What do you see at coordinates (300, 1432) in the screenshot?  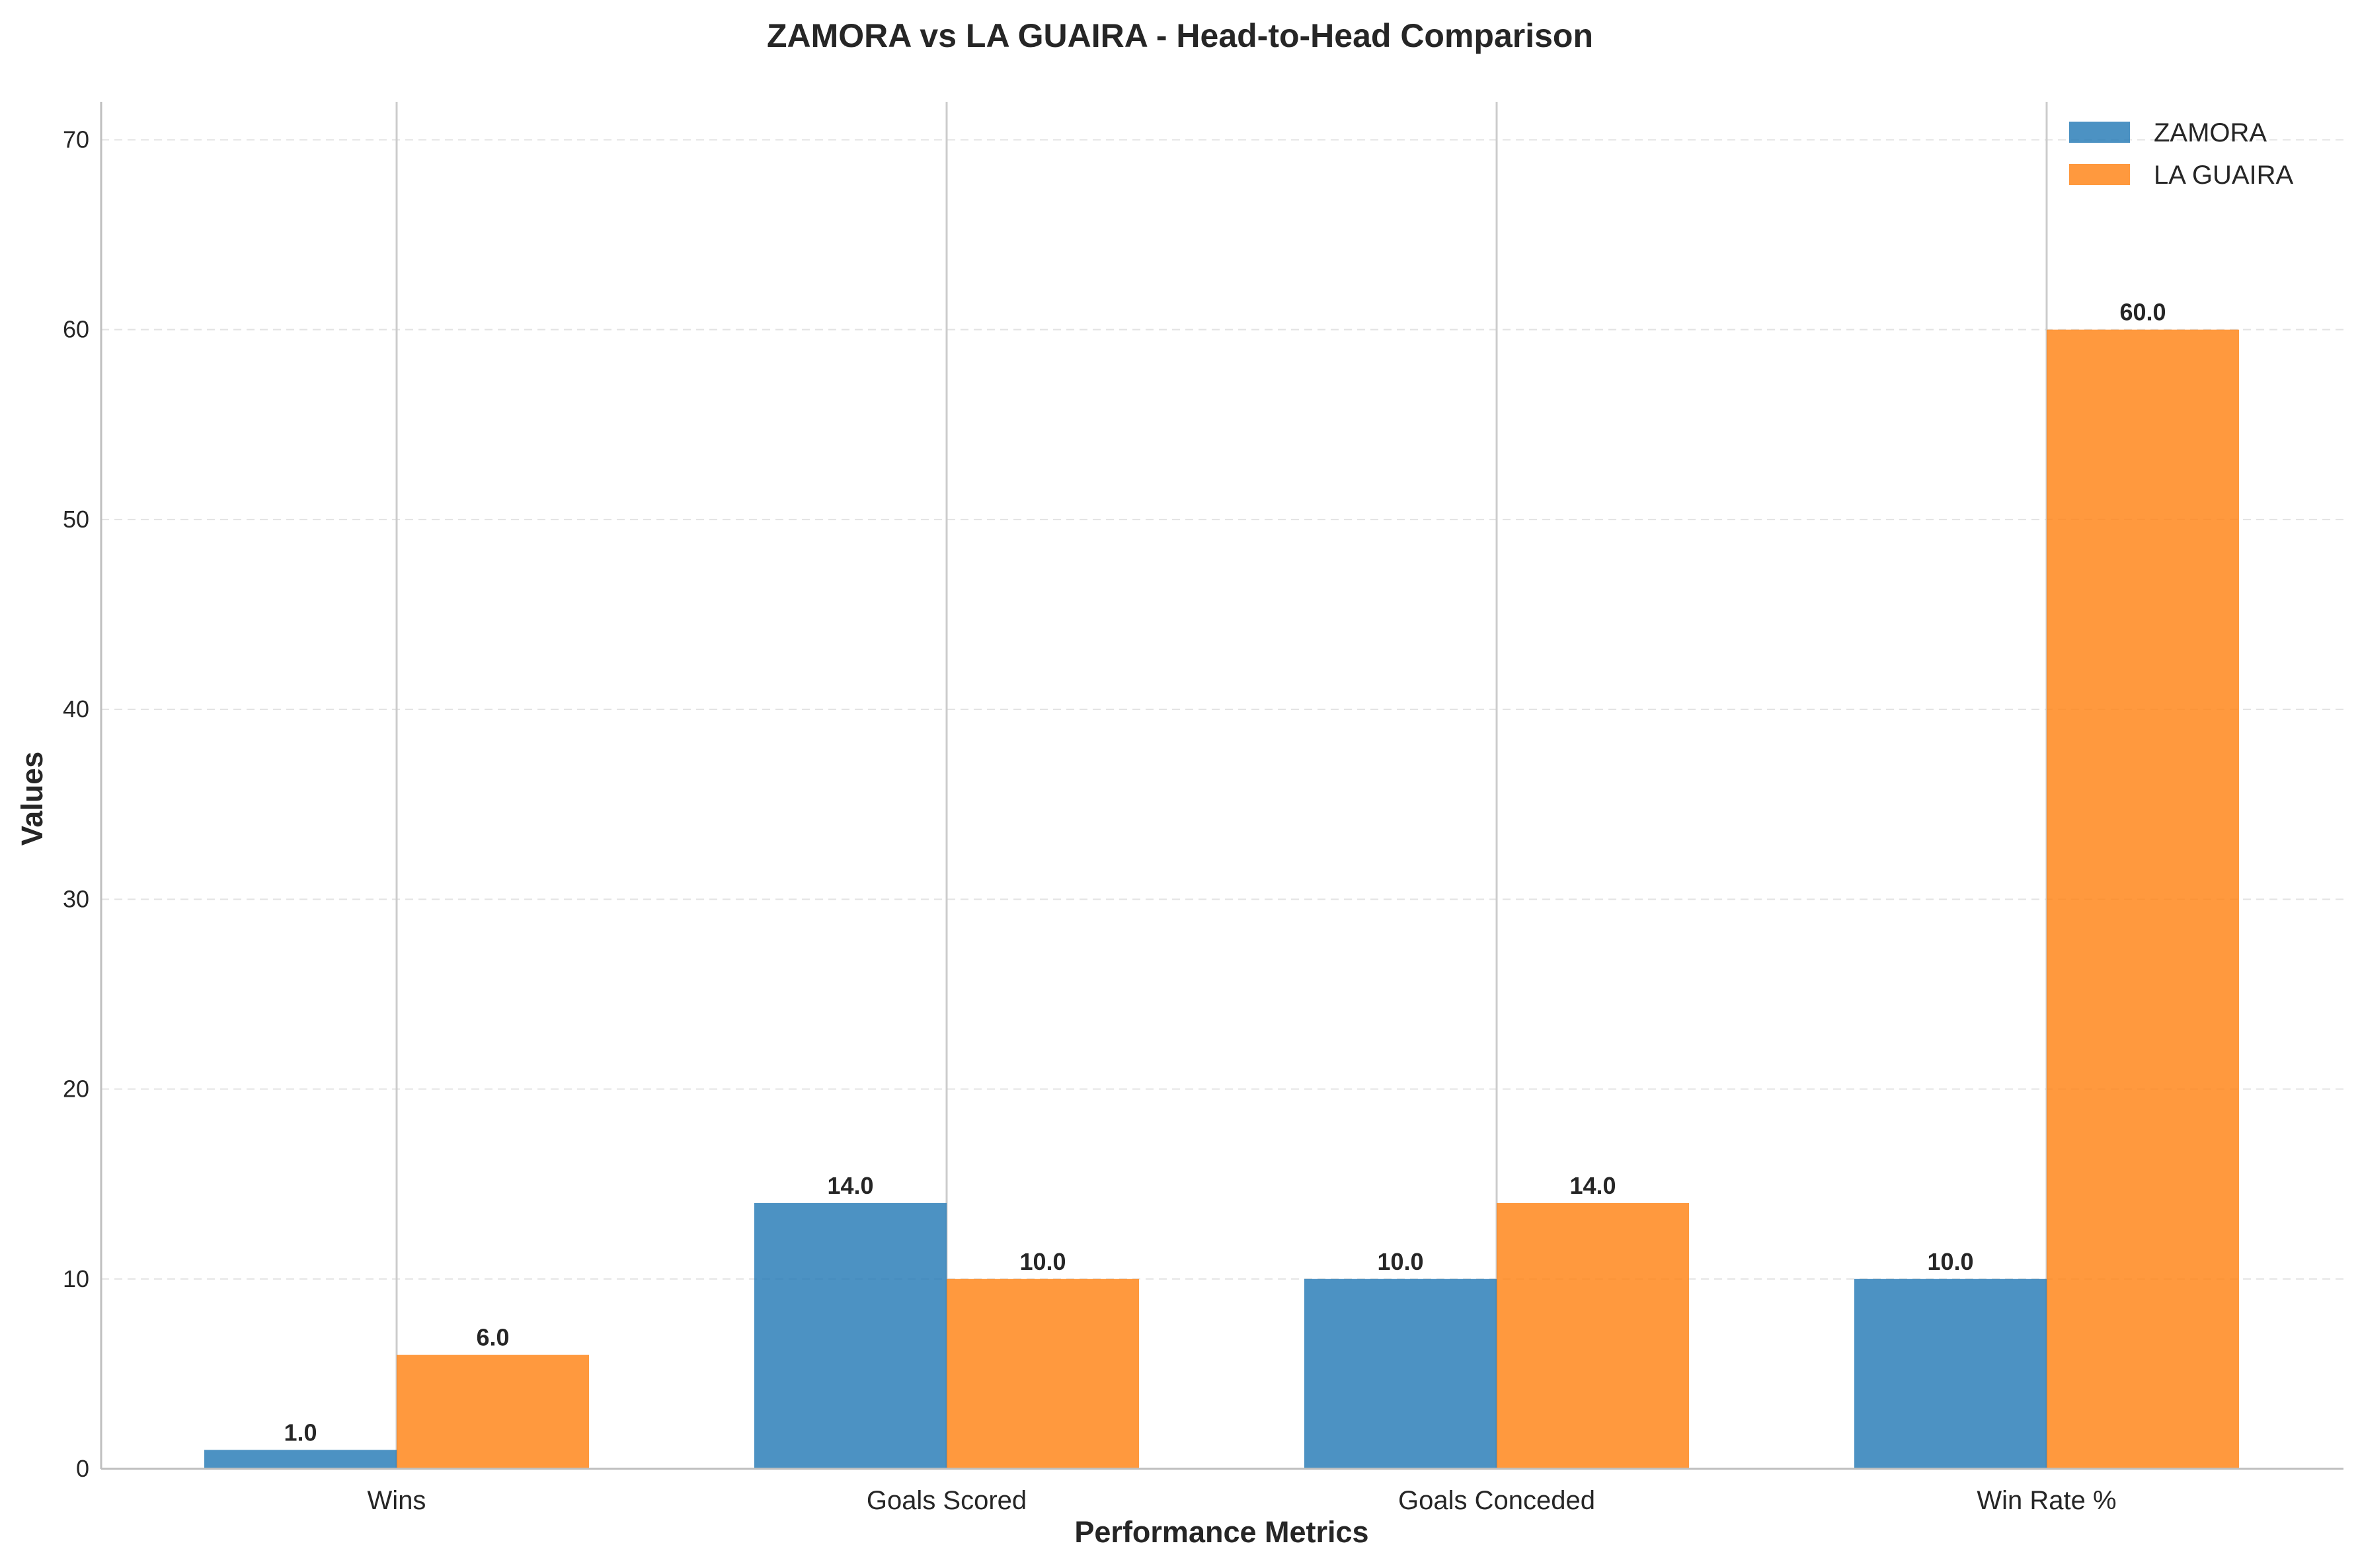 I see `data-label: 1.0` at bounding box center [300, 1432].